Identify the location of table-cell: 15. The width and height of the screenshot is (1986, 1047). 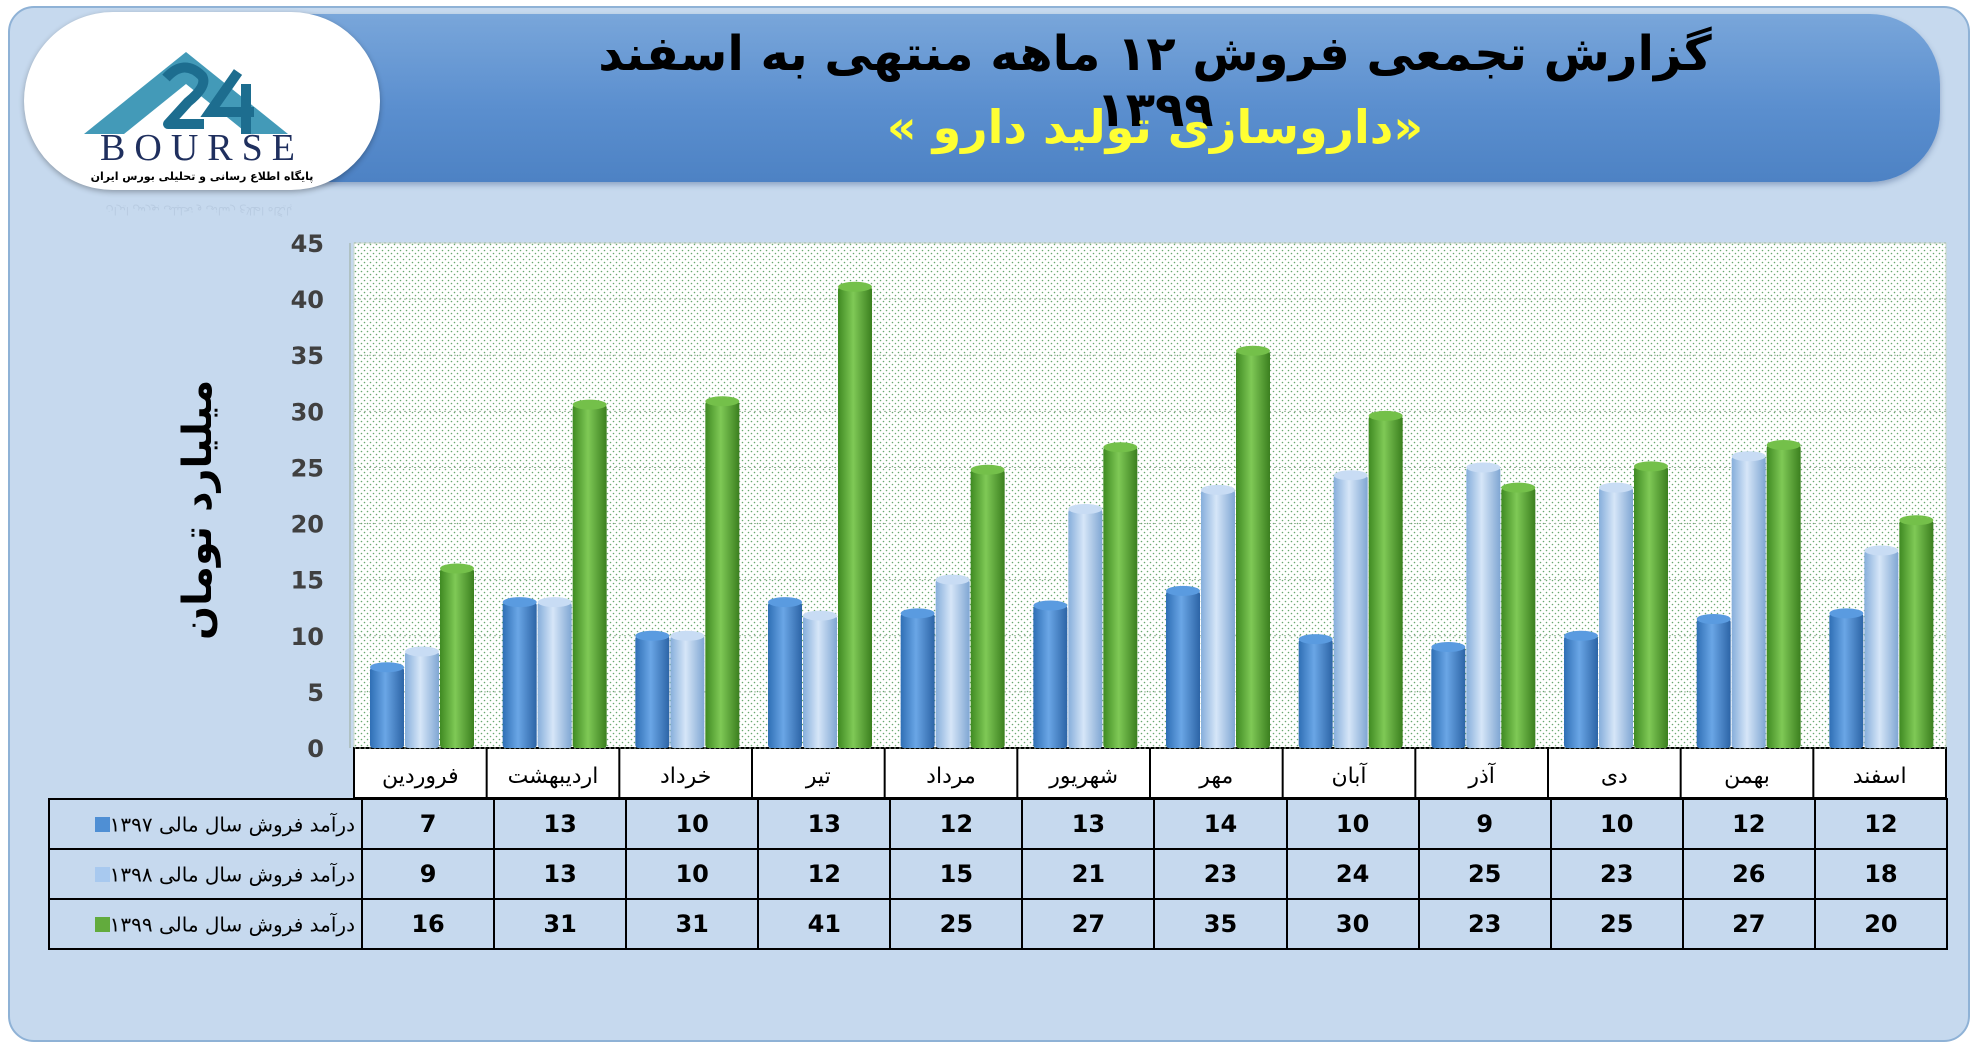
(956, 874).